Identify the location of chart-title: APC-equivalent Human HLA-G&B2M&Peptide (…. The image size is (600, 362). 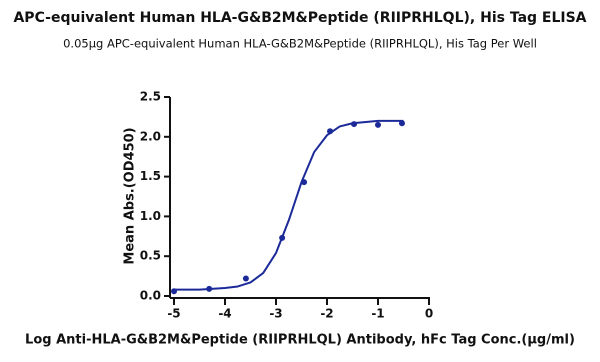
(299, 18).